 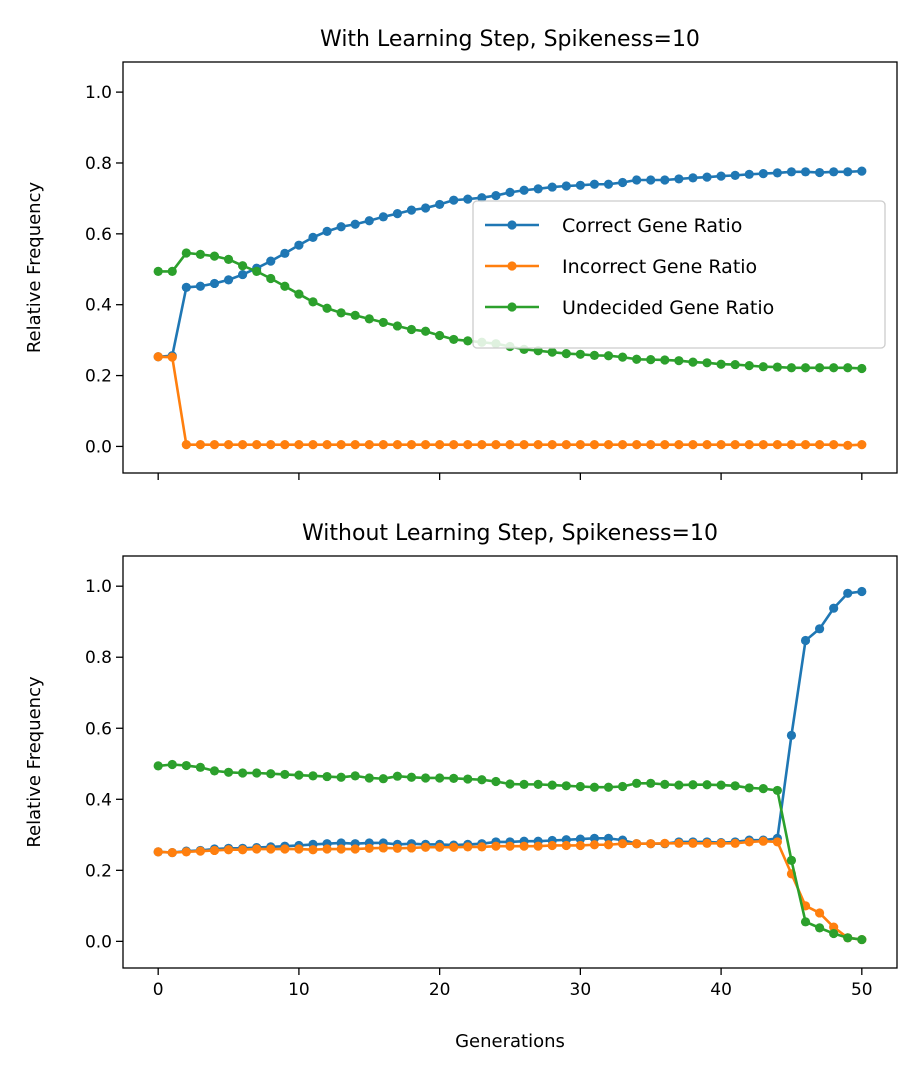 I want to click on top-legend-label: Correct Gene Ratio, so click(x=652, y=226).